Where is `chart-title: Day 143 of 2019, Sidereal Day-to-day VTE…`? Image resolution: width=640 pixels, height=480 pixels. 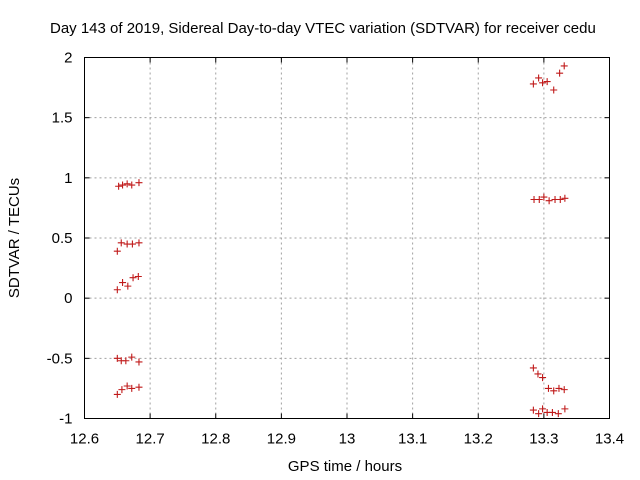
chart-title: Day 143 of 2019, Sidereal Day-to-day VTE… is located at coordinates (323, 28).